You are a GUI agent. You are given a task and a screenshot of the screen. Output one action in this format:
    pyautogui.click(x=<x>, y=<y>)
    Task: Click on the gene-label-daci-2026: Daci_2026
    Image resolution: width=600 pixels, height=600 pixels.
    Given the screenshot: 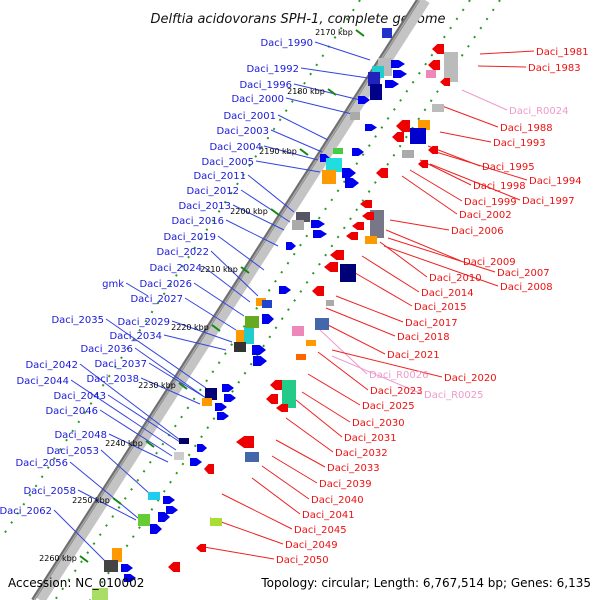 What is the action you would take?
    pyautogui.click(x=165, y=284)
    